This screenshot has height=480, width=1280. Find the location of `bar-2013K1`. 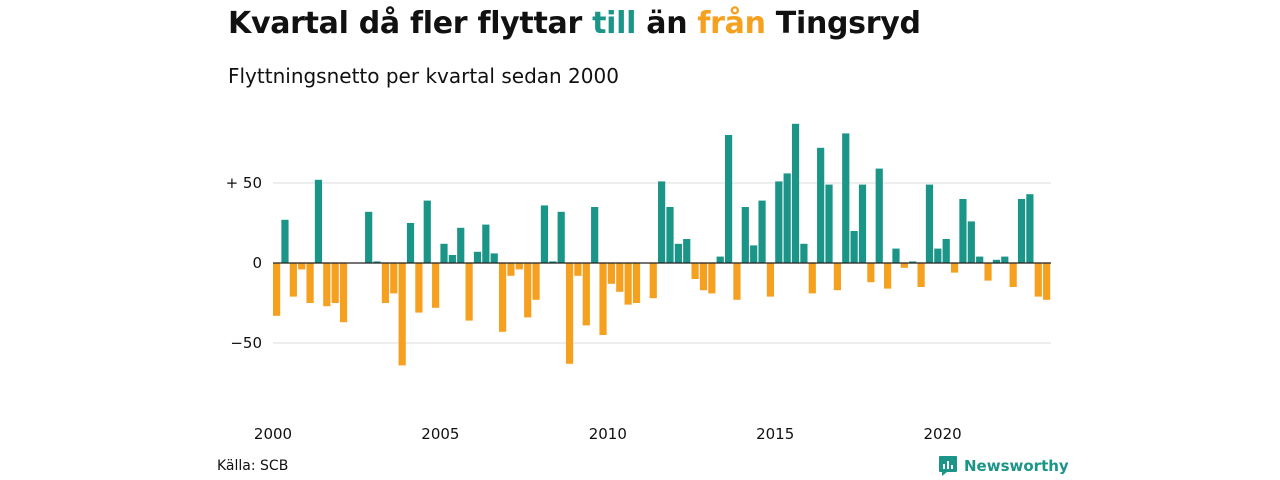

bar-2013K1 is located at coordinates (712, 278).